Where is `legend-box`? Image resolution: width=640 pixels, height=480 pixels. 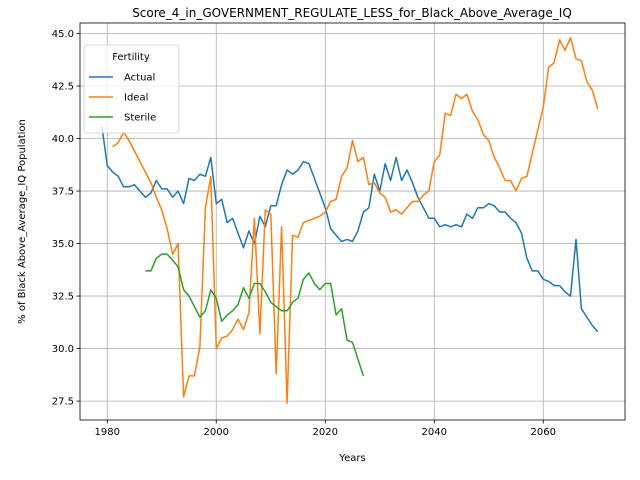
legend-box is located at coordinates (131, 89).